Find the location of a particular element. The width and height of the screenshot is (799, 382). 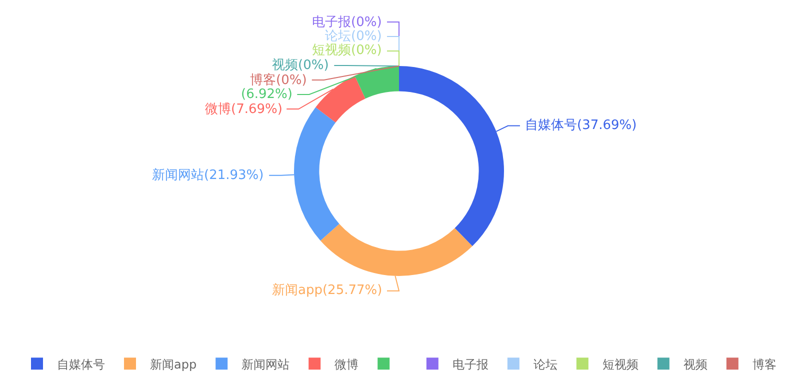

data-label: (6.92%) is located at coordinates (266, 94).